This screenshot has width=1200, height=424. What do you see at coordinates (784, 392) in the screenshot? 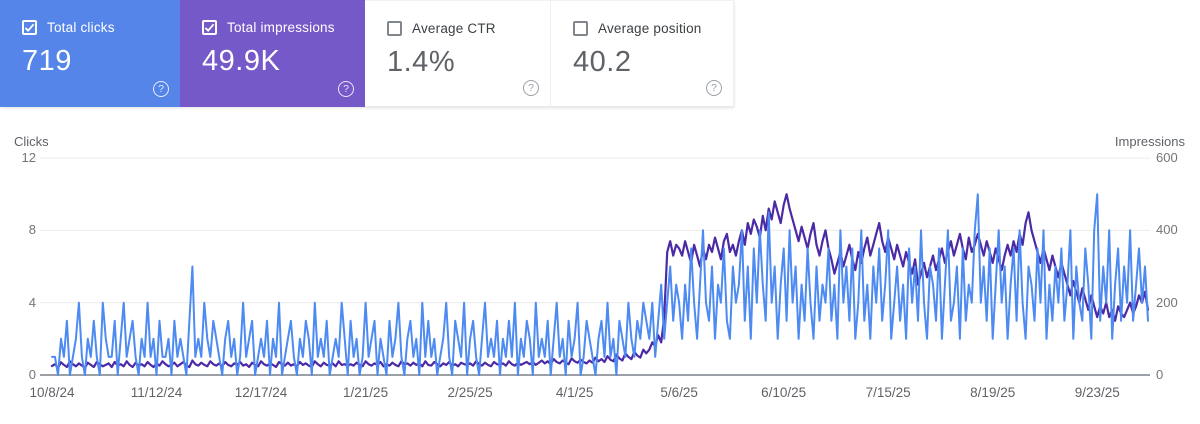
I see `x-axis-date-tick: 6/10/25` at bounding box center [784, 392].